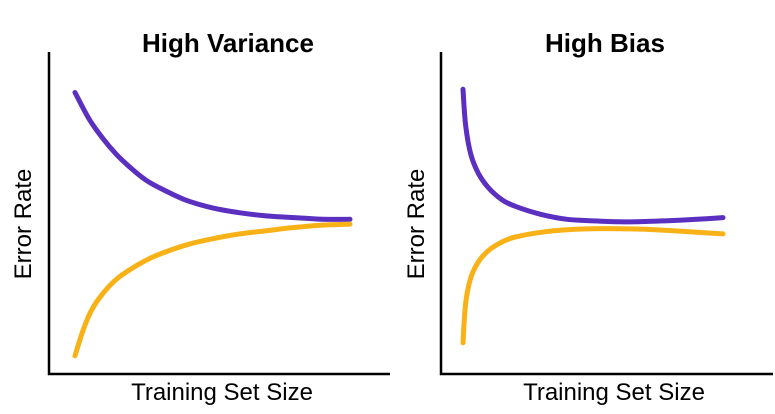 Image resolution: width=775 pixels, height=414 pixels. What do you see at coordinates (605, 43) in the screenshot?
I see `chart-title: High Bias` at bounding box center [605, 43].